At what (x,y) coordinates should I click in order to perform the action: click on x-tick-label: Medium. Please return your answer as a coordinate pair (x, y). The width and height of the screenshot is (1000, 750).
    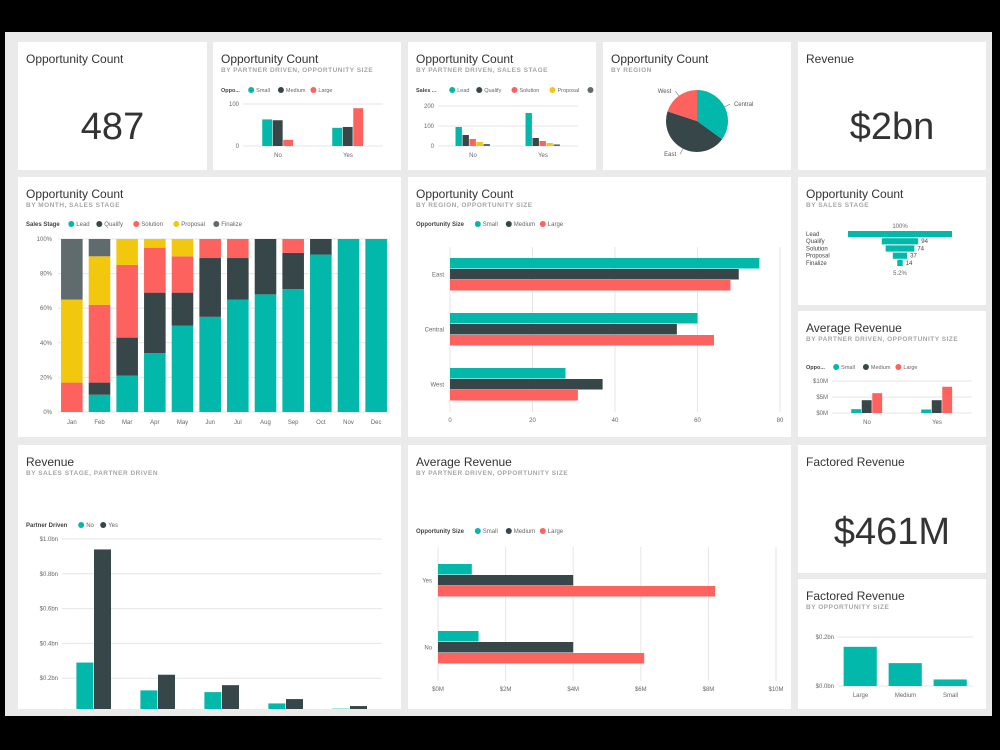
    Looking at the image, I should click on (905, 696).